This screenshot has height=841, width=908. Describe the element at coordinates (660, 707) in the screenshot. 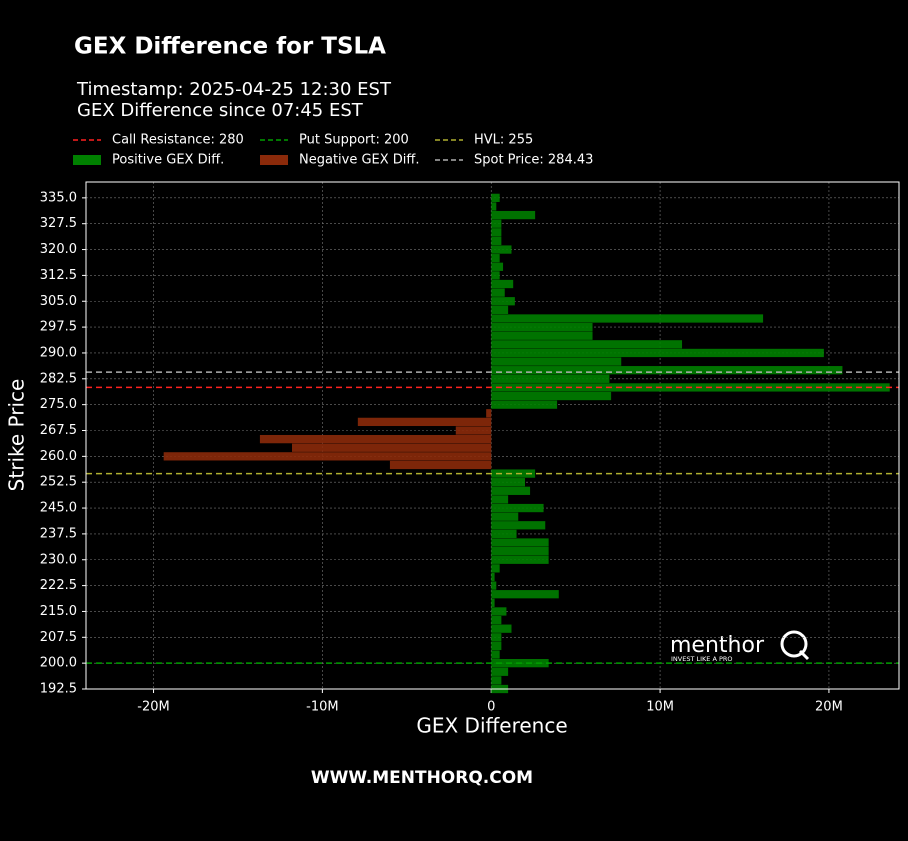

I see `x-tick-label: 10M` at that location.